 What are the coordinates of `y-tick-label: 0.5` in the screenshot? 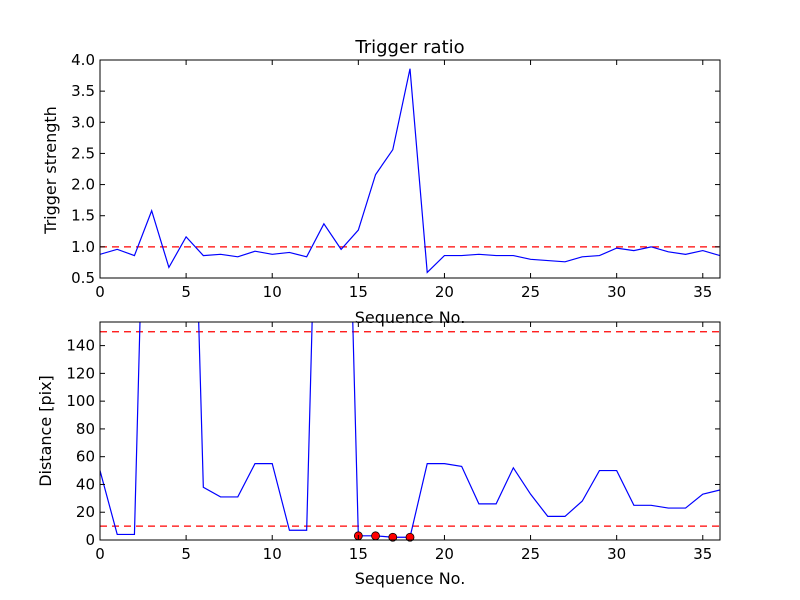 It's located at (83, 278).